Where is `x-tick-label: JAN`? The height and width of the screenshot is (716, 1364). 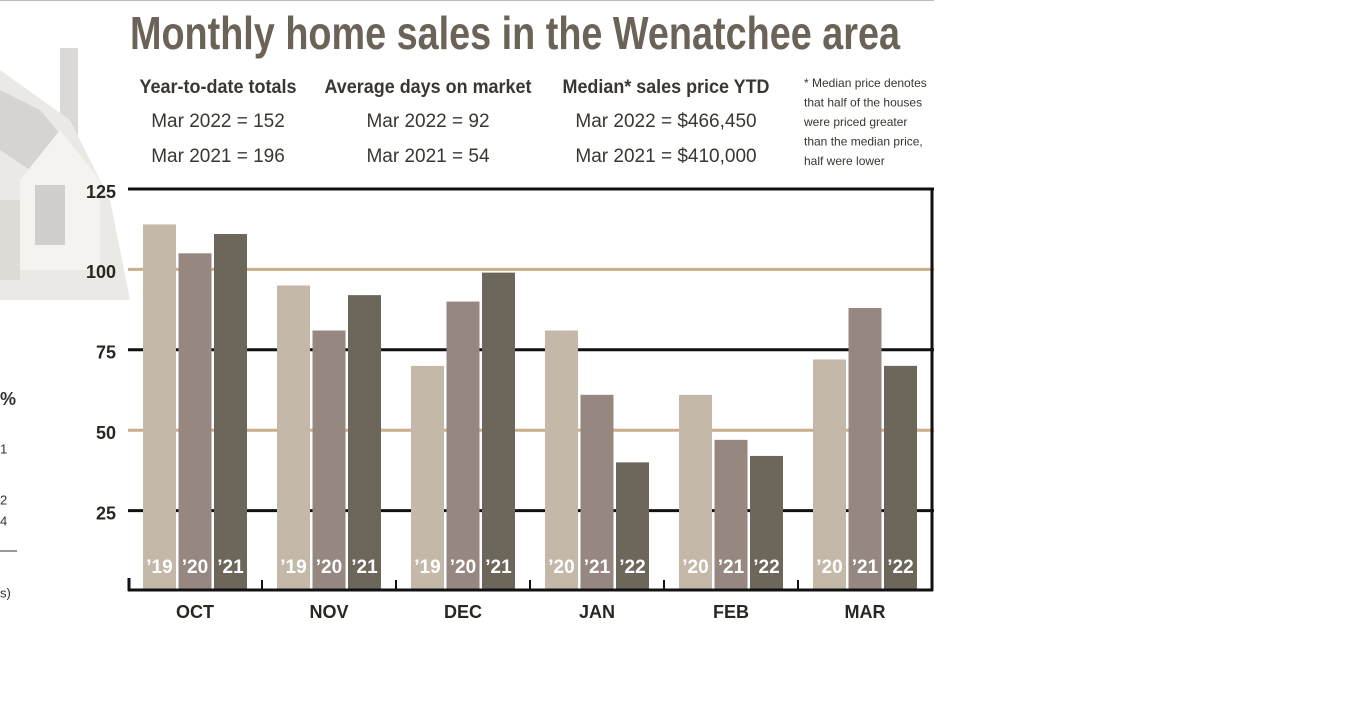
x-tick-label: JAN is located at coordinates (597, 612).